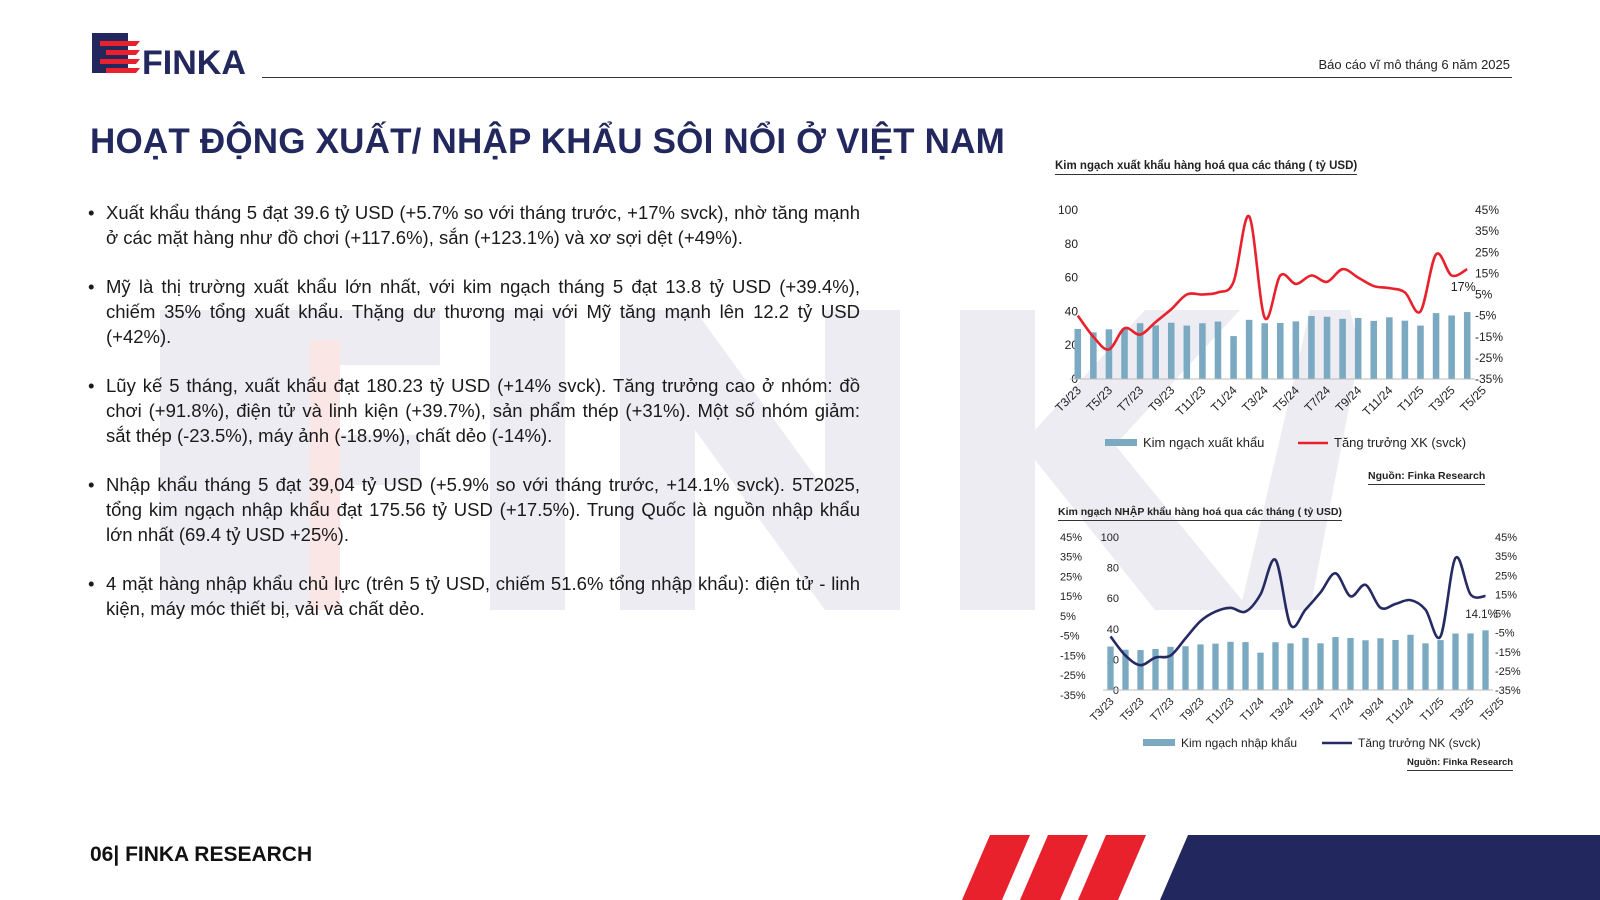 The width and height of the screenshot is (1600, 900). I want to click on header-rule, so click(887, 77).